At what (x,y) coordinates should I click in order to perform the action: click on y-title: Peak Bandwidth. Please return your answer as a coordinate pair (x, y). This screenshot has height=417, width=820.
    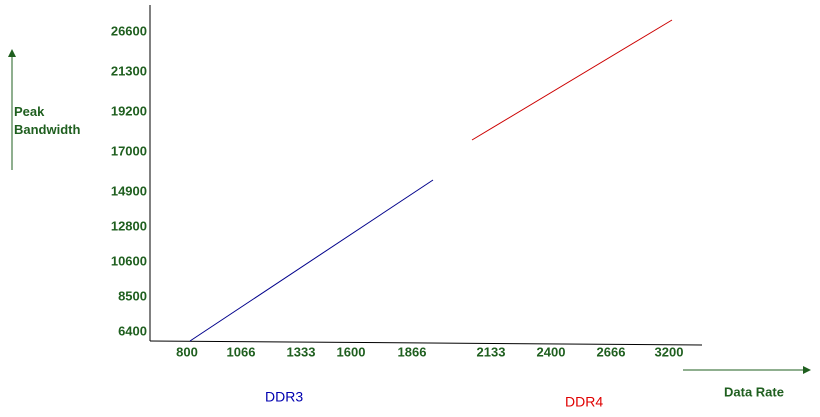
    Looking at the image, I should click on (47, 120).